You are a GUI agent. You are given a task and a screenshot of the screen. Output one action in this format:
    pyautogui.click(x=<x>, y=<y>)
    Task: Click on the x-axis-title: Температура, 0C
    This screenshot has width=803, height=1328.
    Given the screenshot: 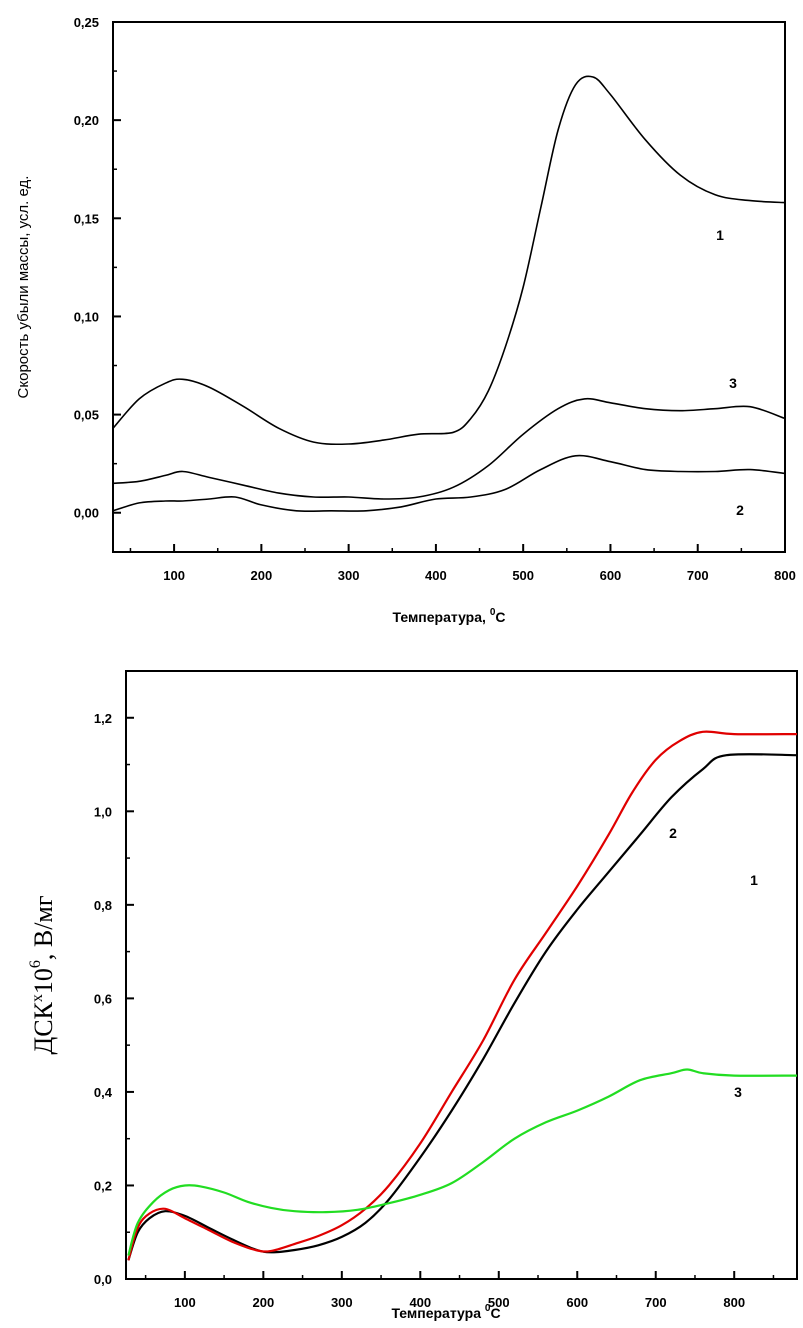 What is the action you would take?
    pyautogui.click(x=448, y=616)
    